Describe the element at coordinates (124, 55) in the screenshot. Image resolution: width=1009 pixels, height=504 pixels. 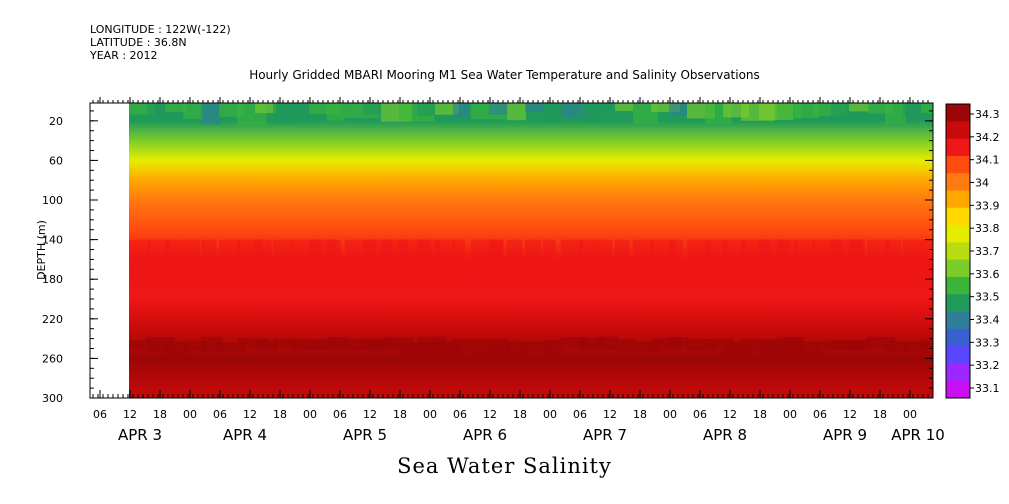
I see `year-label: YEAR : 2012` at that location.